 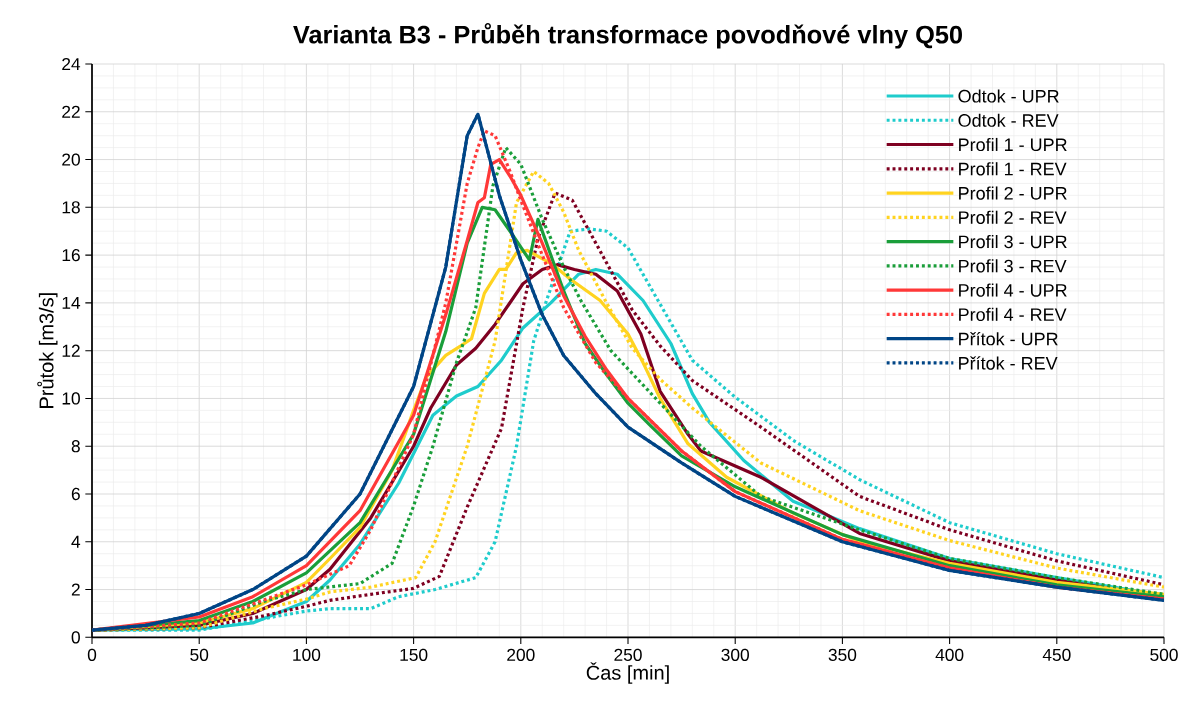 I want to click on y-tick-label: 8, so click(x=75, y=446).